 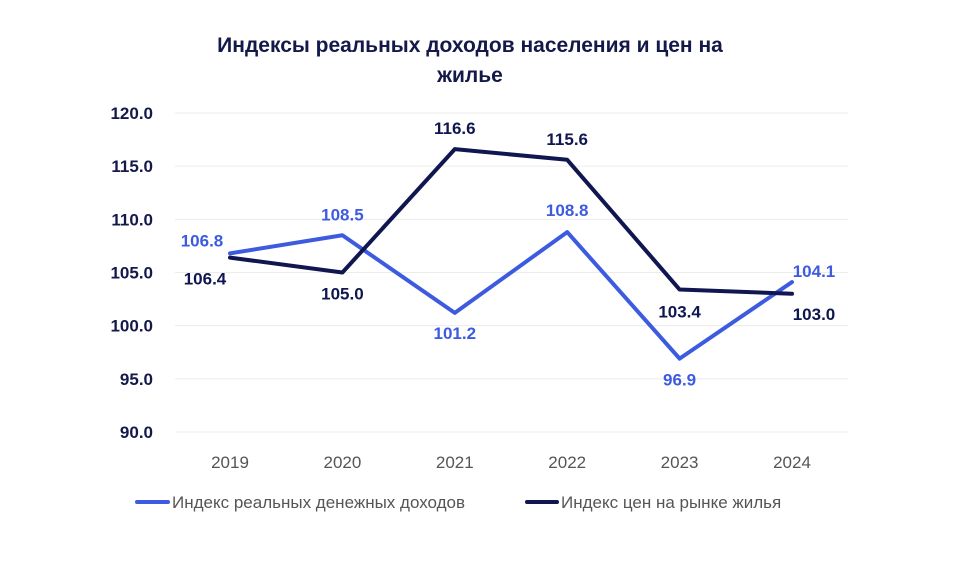 I want to click on y-tick-label: 115.0, so click(x=132, y=166).